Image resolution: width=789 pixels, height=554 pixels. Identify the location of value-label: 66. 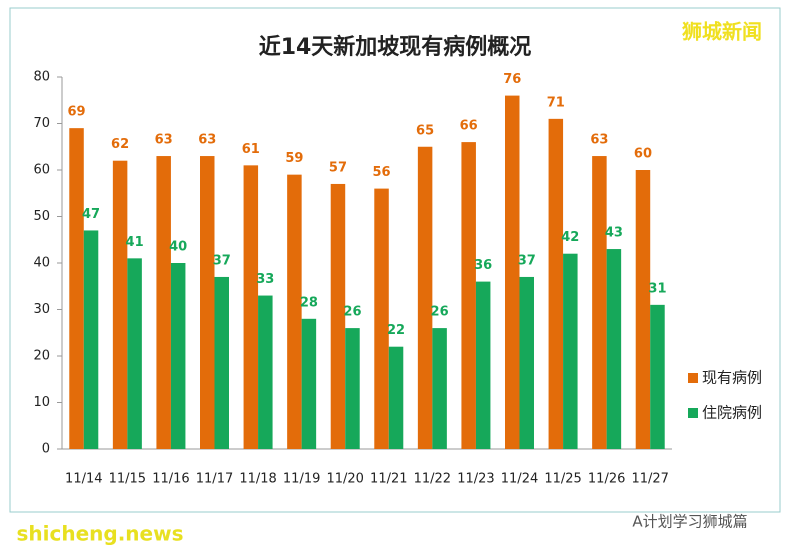
(469, 126).